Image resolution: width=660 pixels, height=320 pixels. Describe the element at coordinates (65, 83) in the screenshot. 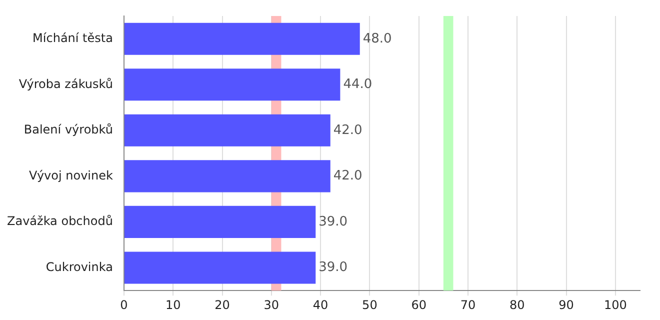

I see `y-tick-label: Výroba zákusků` at that location.